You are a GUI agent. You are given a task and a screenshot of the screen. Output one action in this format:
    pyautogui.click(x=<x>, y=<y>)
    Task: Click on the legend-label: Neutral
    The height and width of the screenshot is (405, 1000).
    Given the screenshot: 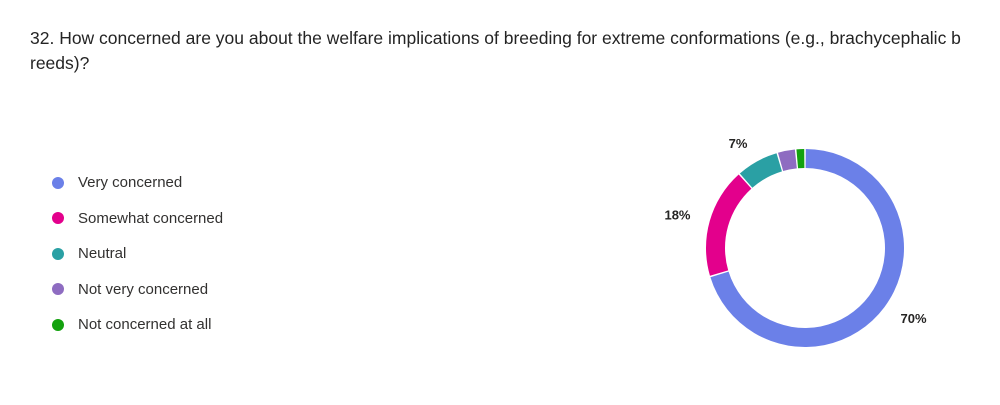 What is the action you would take?
    pyautogui.click(x=102, y=254)
    